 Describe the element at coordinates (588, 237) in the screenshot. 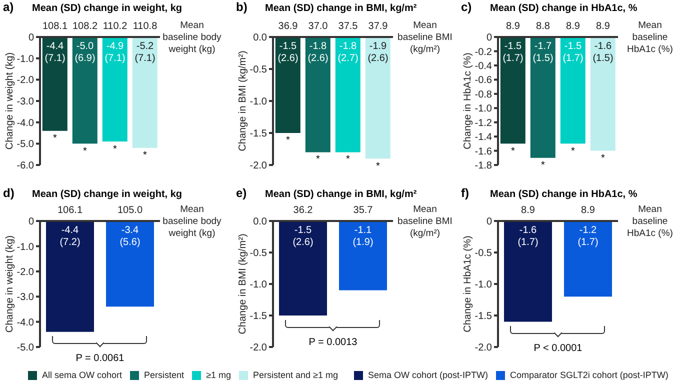

I see `data-label: -1.2 (1.7)` at that location.